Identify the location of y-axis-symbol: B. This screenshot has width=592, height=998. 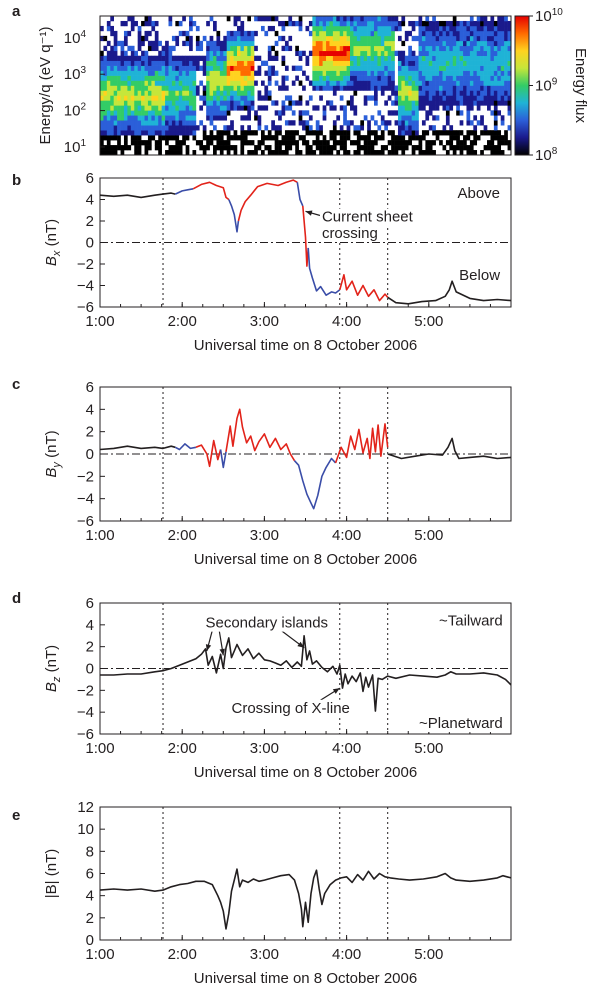
(51, 687).